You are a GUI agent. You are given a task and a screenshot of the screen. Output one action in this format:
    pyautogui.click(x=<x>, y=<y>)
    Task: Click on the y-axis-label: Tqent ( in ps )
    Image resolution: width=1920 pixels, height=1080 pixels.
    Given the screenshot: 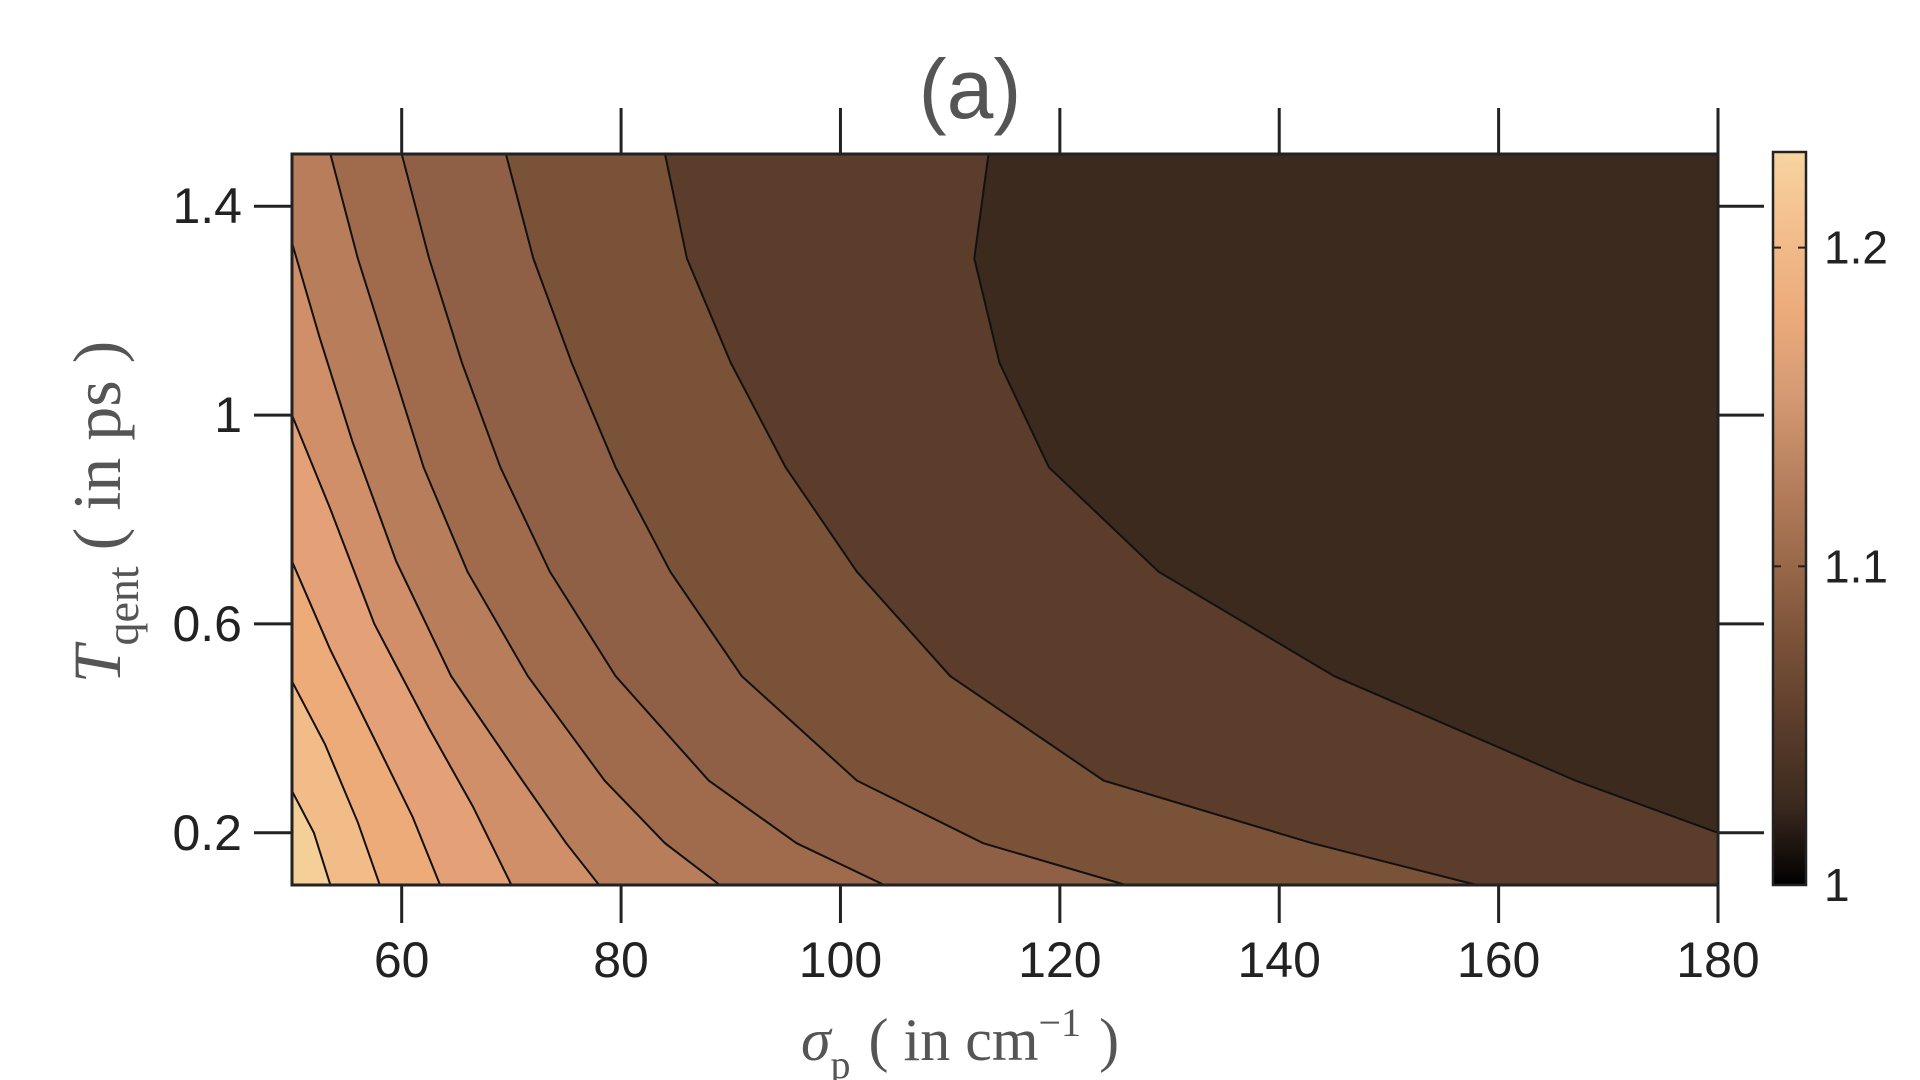 What is the action you would take?
    pyautogui.click(x=103, y=512)
    